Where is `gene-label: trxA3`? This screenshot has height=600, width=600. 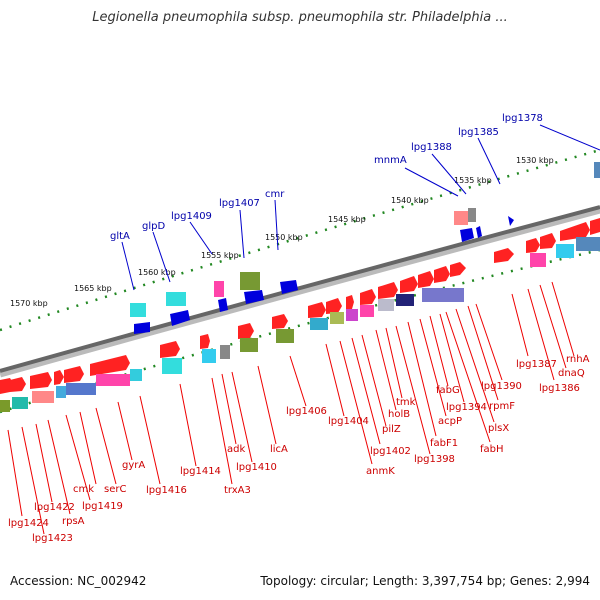 gene-label: trxA3 is located at coordinates (237, 490).